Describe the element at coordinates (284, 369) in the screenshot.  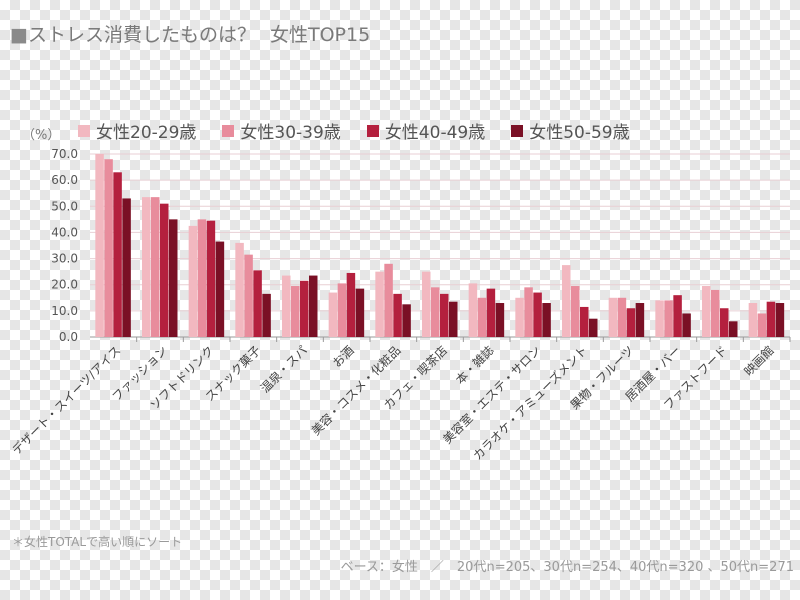
I see `x-category-label: 温泉・スパ` at that location.